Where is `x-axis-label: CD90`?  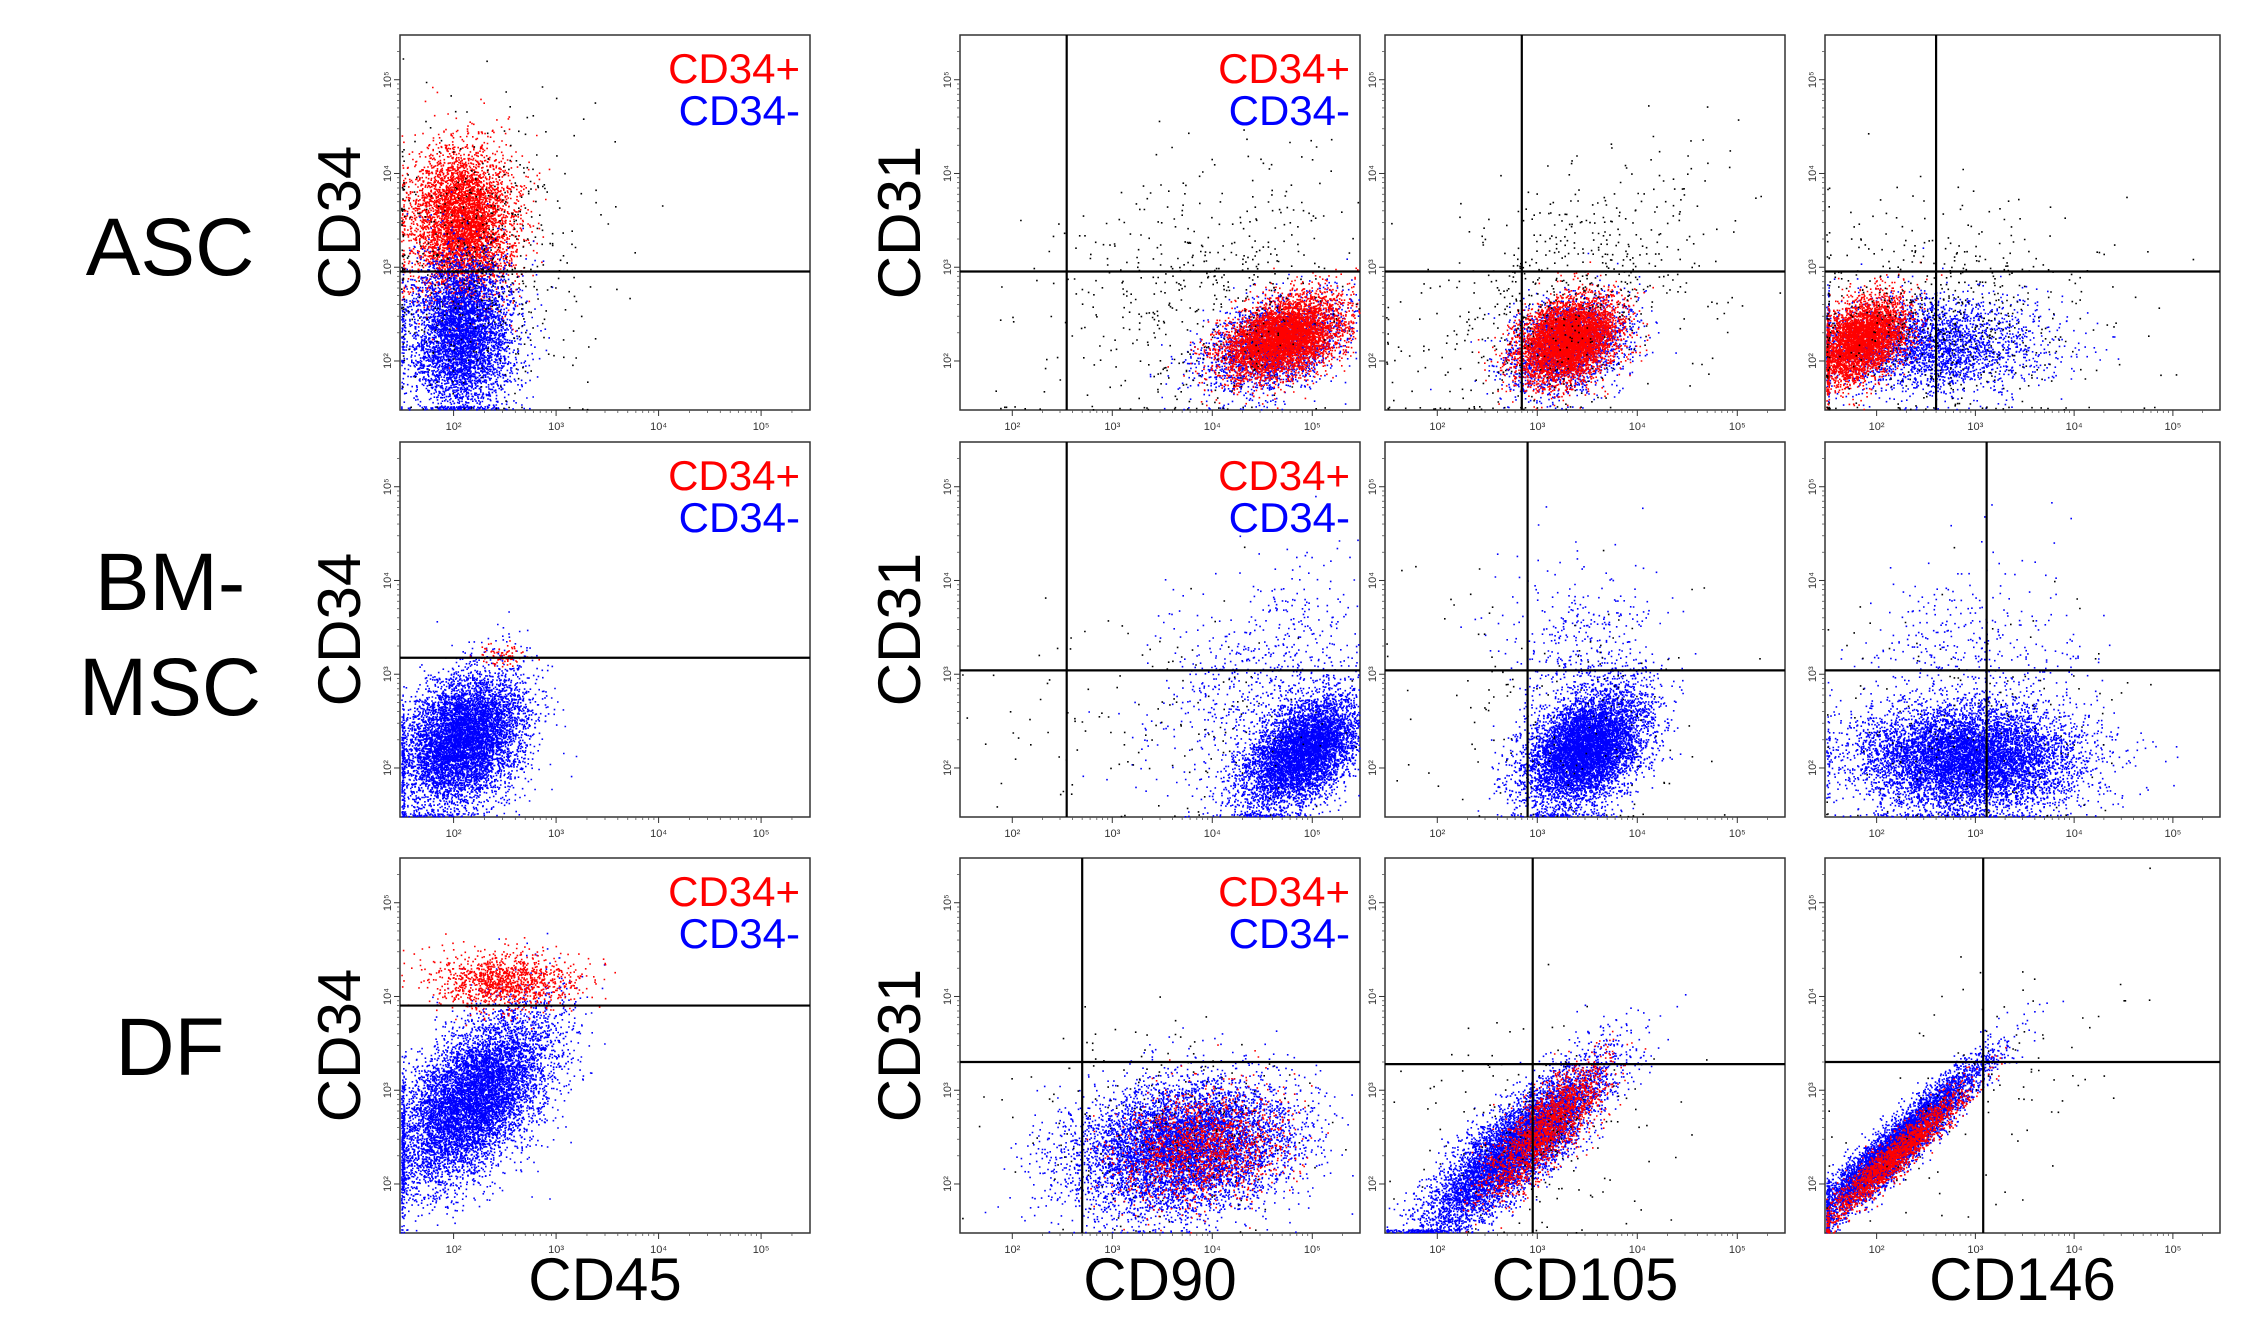 x-axis-label: CD90 is located at coordinates (1159, 1279).